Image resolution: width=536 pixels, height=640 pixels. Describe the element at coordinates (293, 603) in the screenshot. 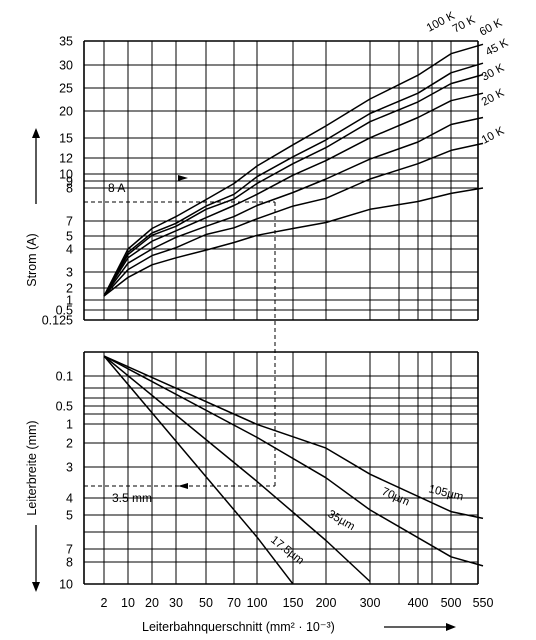

I see `x-tick-label: 150` at that location.